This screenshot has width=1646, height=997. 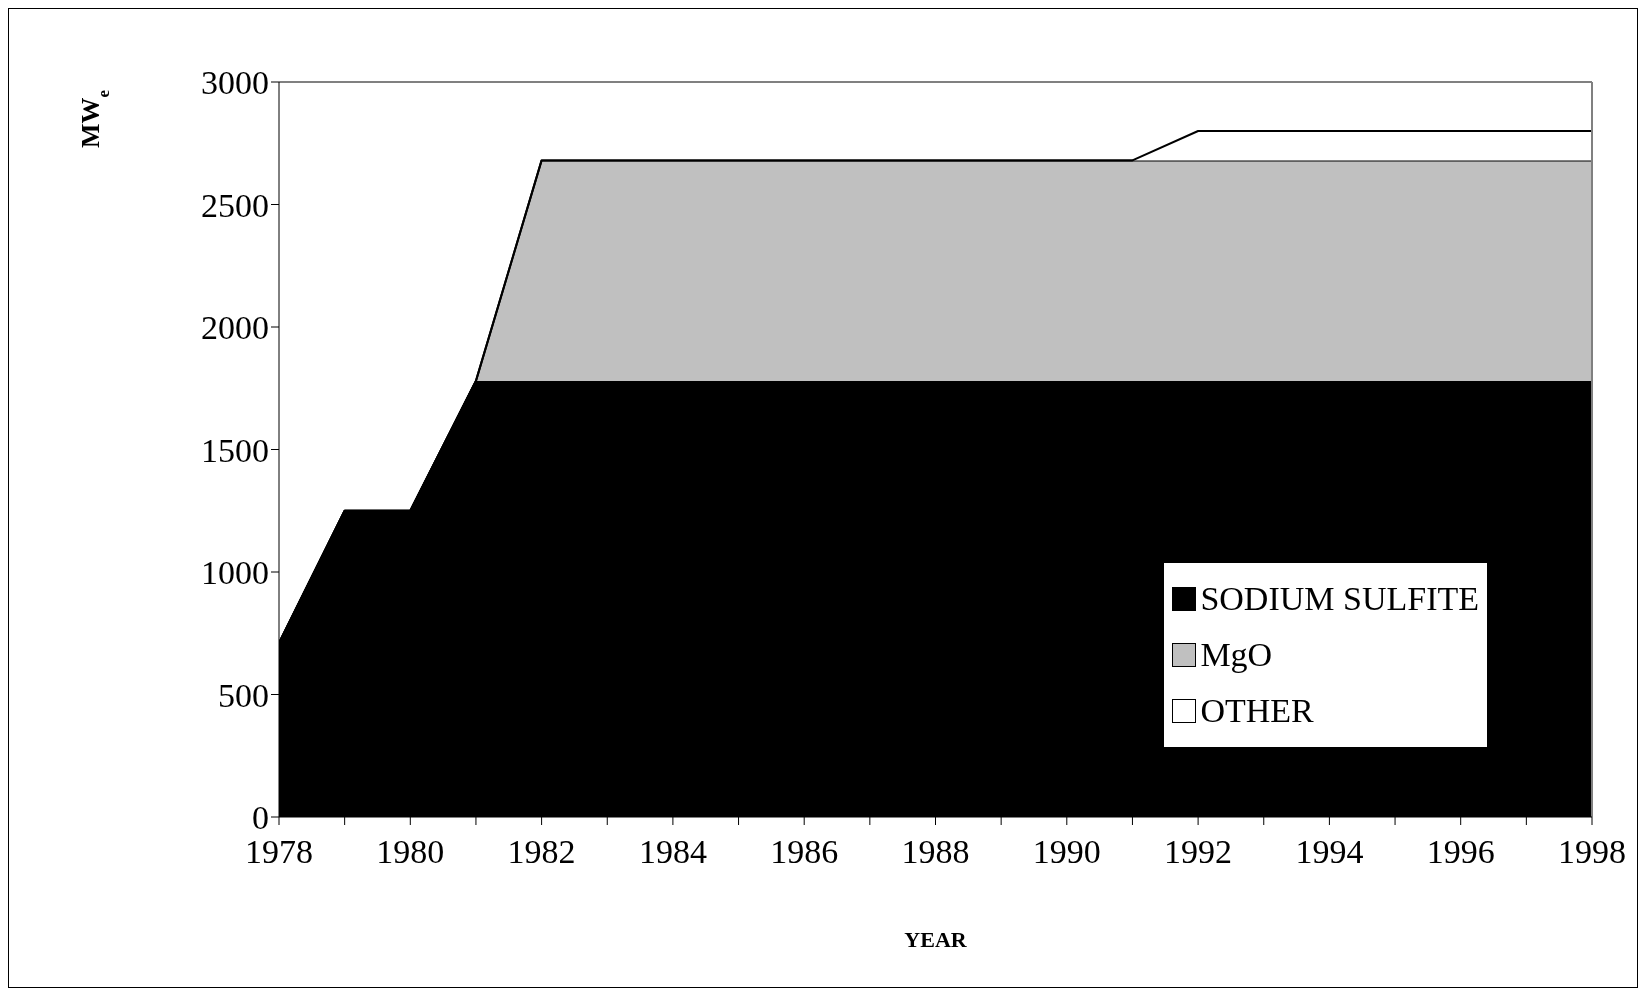 I want to click on y-tick-label: 2000, so click(x=235, y=328).